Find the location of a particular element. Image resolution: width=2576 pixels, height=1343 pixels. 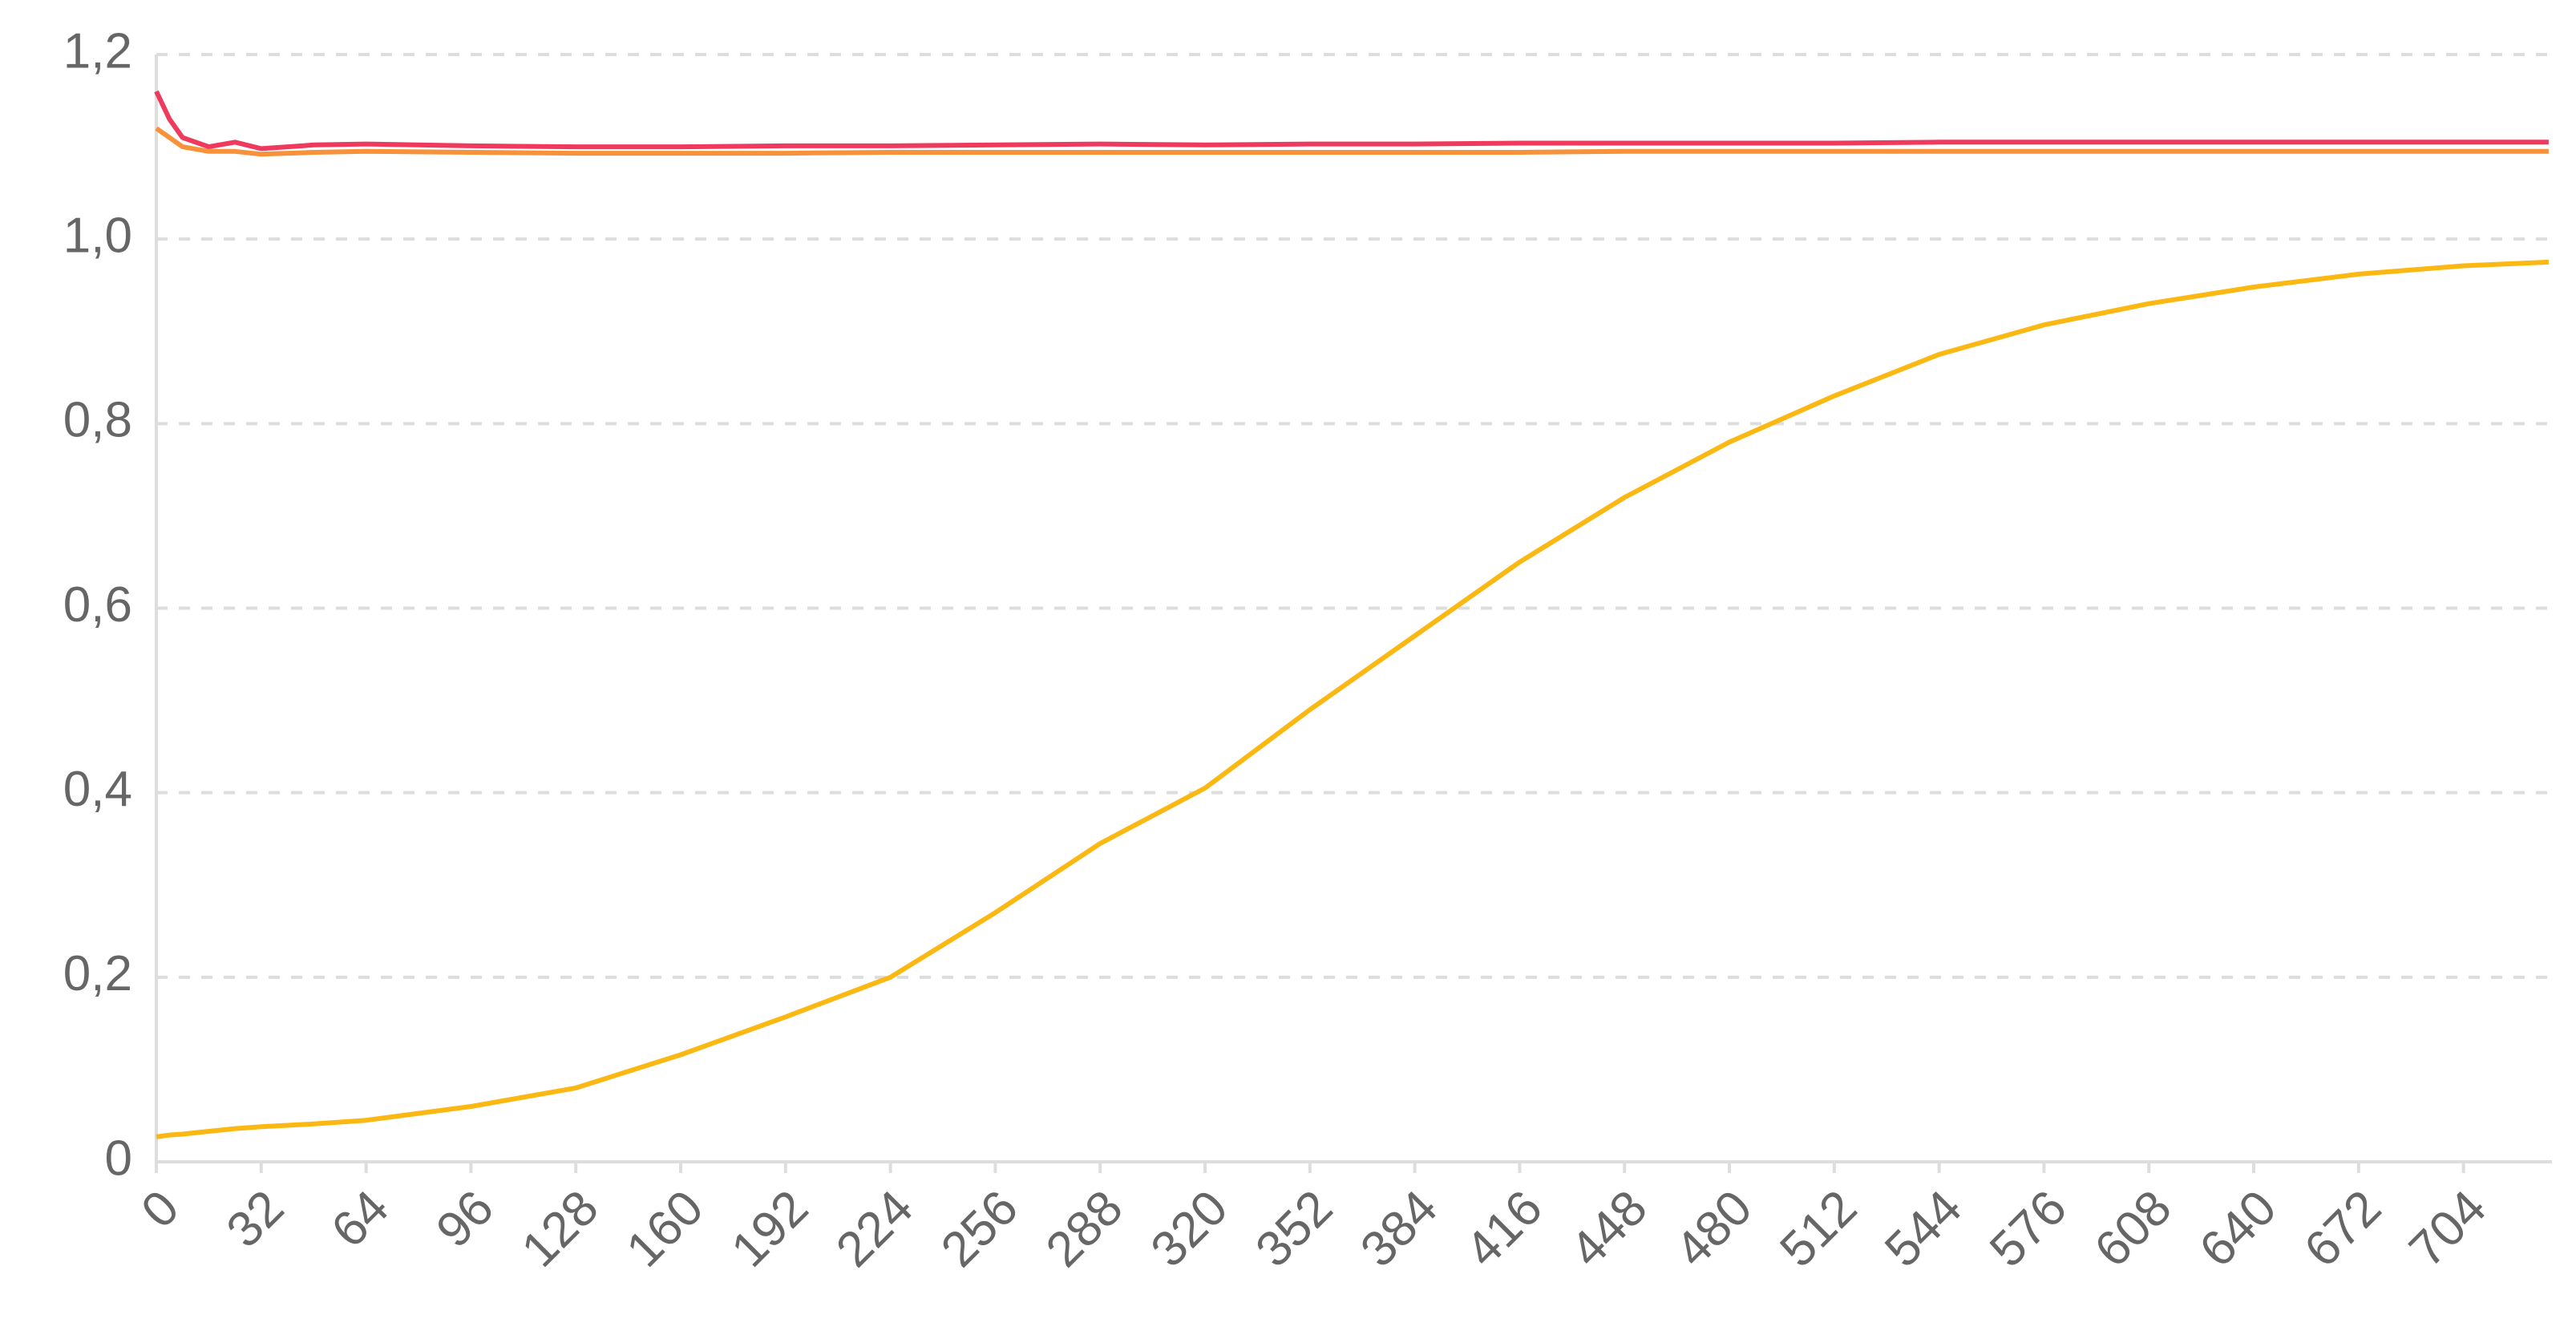

x-tick-label: 544 is located at coordinates (1923, 1229).